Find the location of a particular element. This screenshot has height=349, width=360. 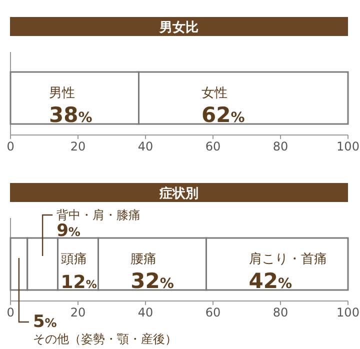

series-label: 頭痛 is located at coordinates (73, 259).